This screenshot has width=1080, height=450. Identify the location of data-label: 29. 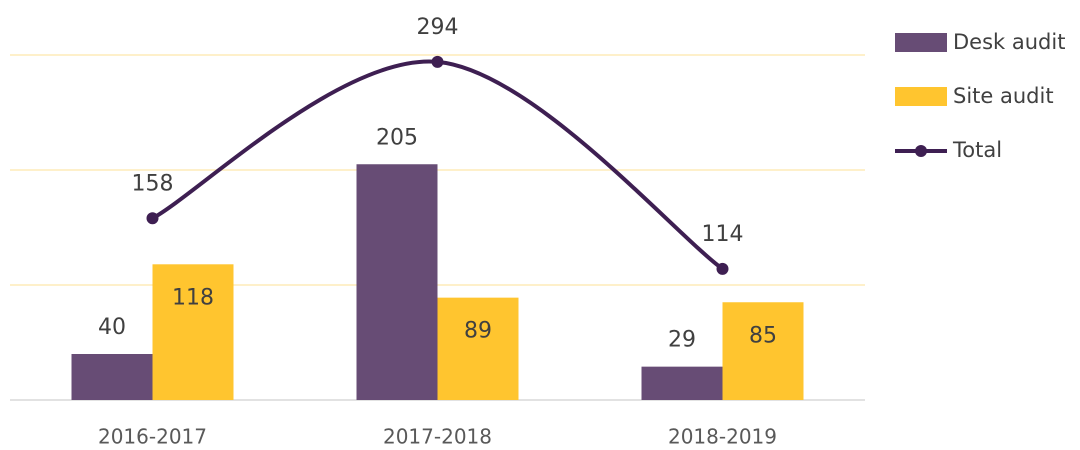
(682, 340).